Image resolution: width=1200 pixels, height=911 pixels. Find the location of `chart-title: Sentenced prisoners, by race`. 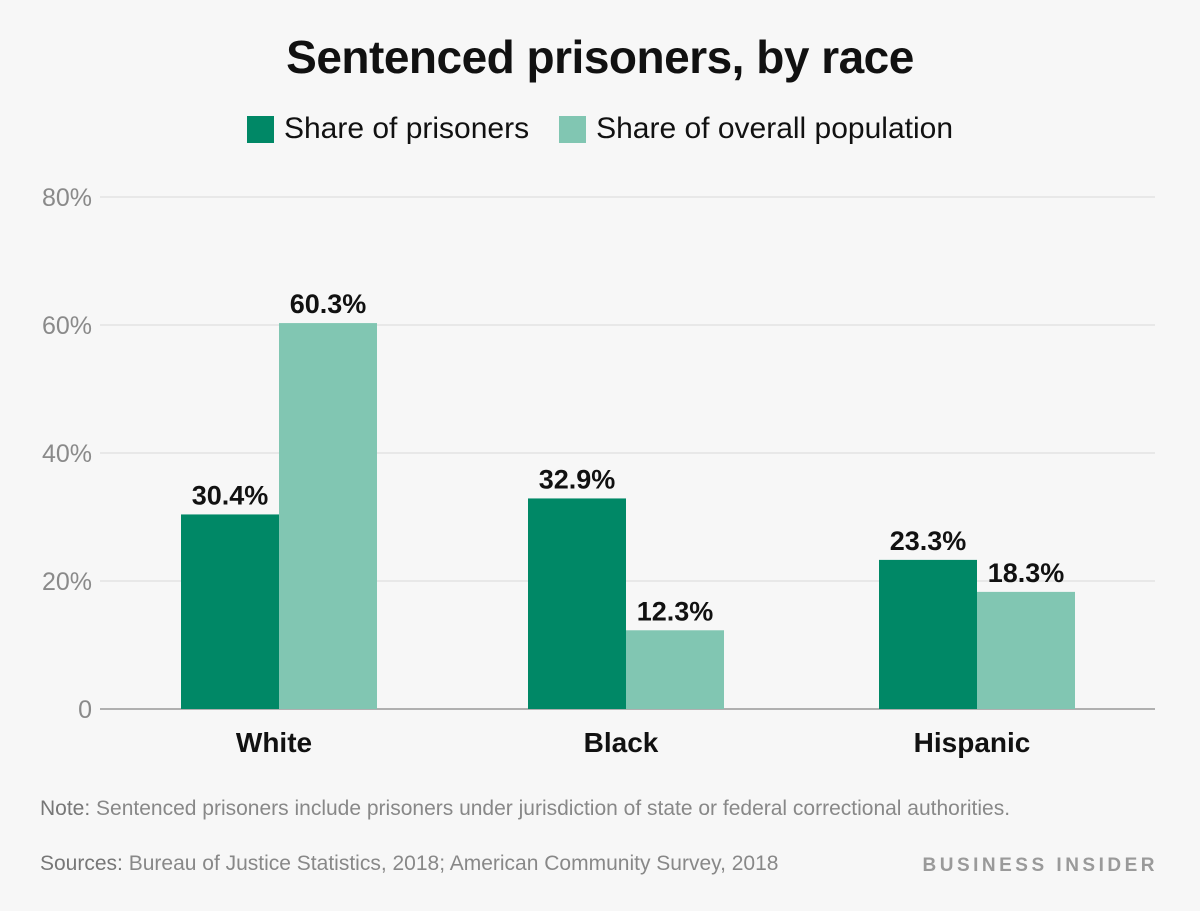

chart-title: Sentenced prisoners, by race is located at coordinates (600, 57).